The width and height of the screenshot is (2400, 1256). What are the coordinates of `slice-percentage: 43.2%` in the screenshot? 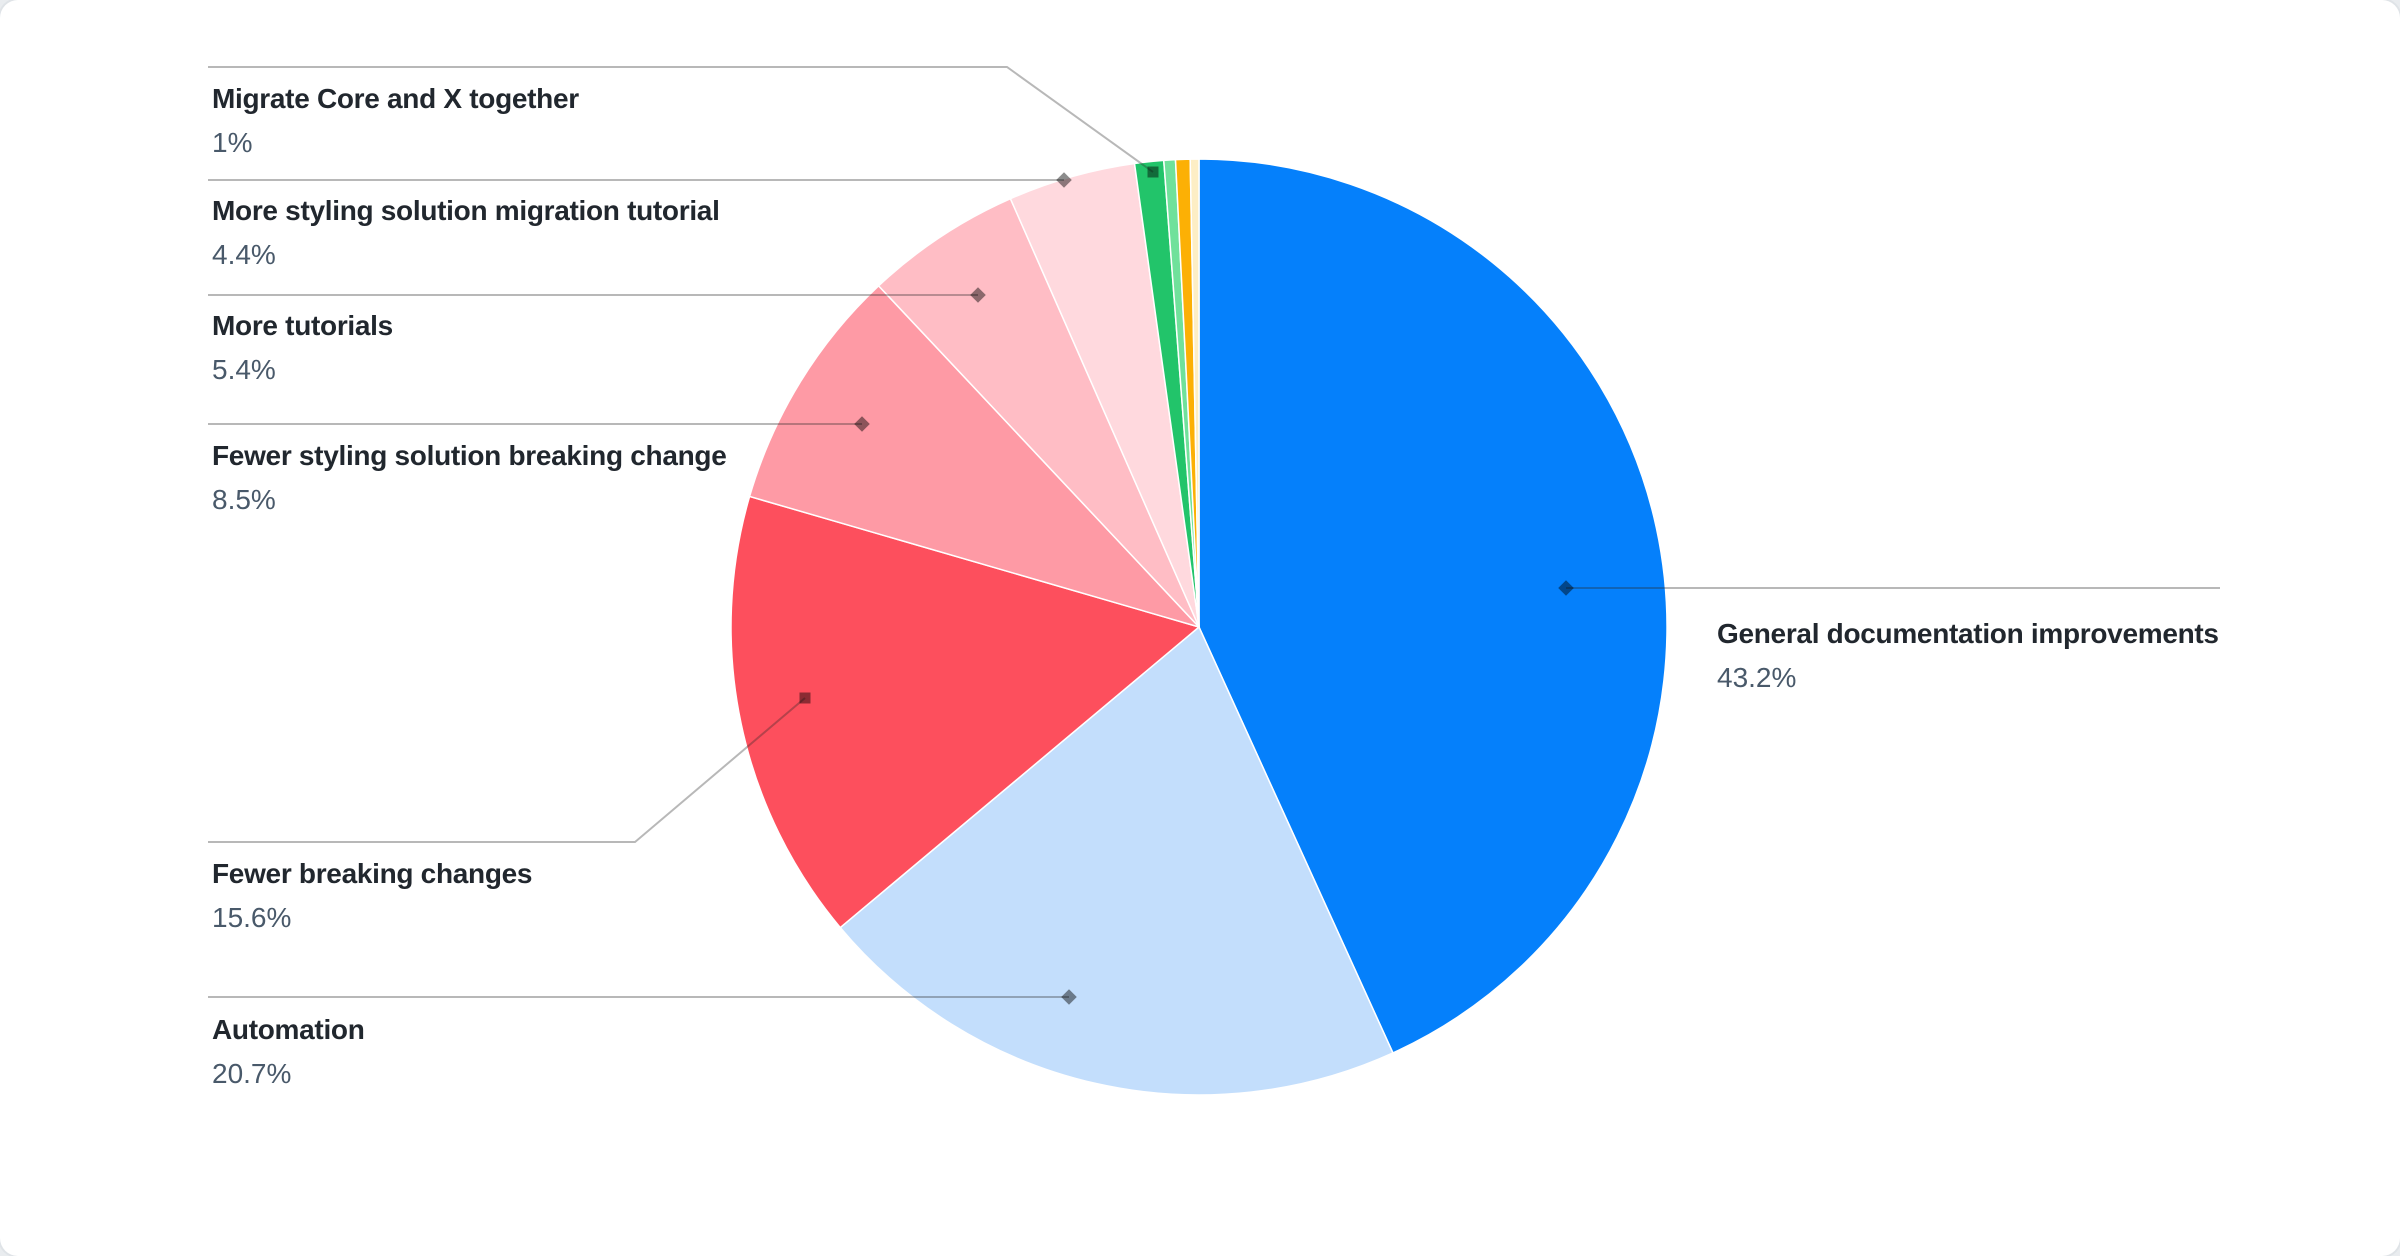 It's located at (1757, 677).